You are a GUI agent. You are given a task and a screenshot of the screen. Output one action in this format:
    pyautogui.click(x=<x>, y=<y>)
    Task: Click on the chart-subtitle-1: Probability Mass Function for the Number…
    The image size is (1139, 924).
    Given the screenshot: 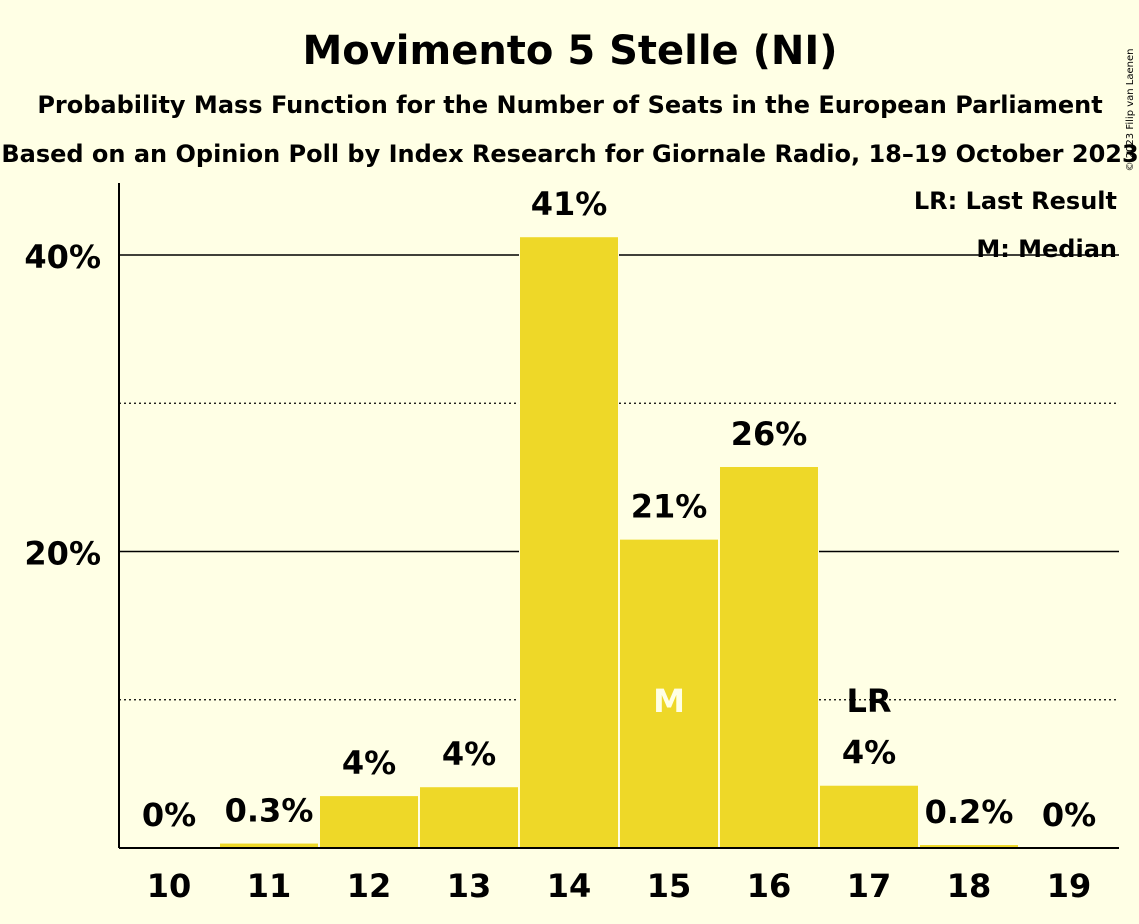 What is the action you would take?
    pyautogui.click(x=569, y=105)
    